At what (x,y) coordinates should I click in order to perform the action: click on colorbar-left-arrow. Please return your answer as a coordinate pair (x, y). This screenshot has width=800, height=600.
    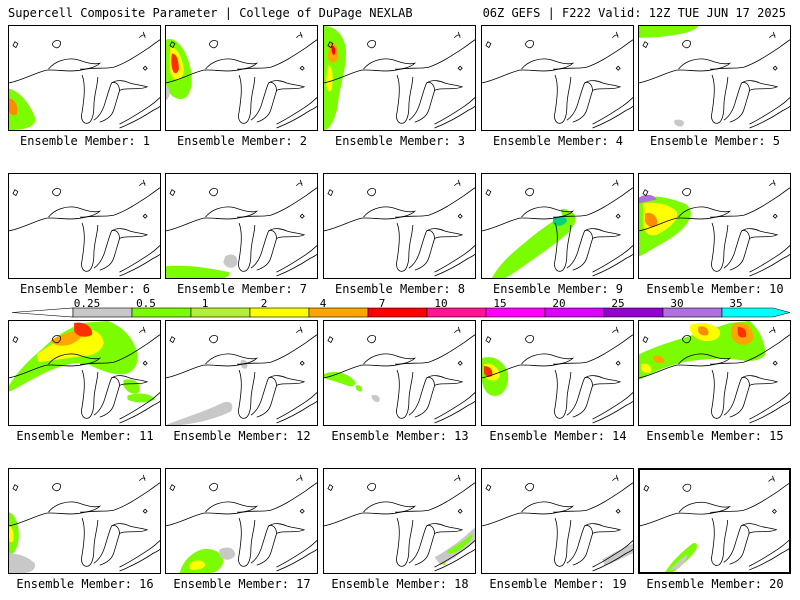
    Looking at the image, I should click on (43, 312).